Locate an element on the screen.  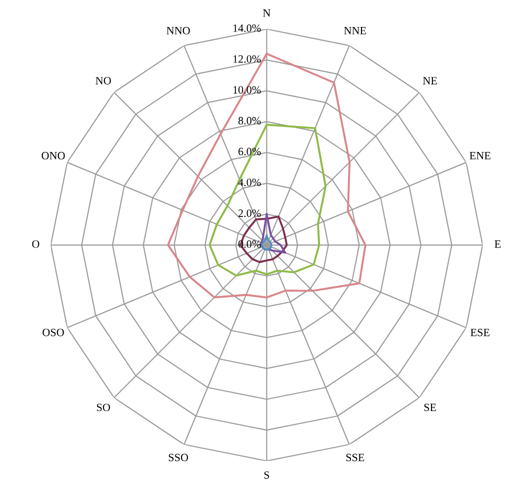
y-tick-label: 8.0% is located at coordinates (249, 120).